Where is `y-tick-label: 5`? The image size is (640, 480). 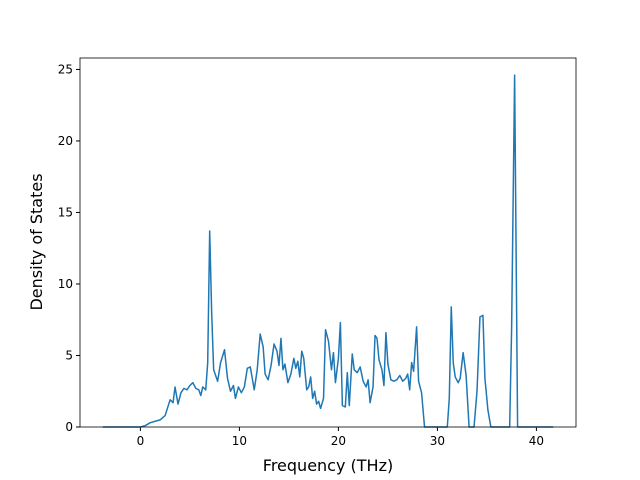
y-tick-label: 5 is located at coordinates (69, 355).